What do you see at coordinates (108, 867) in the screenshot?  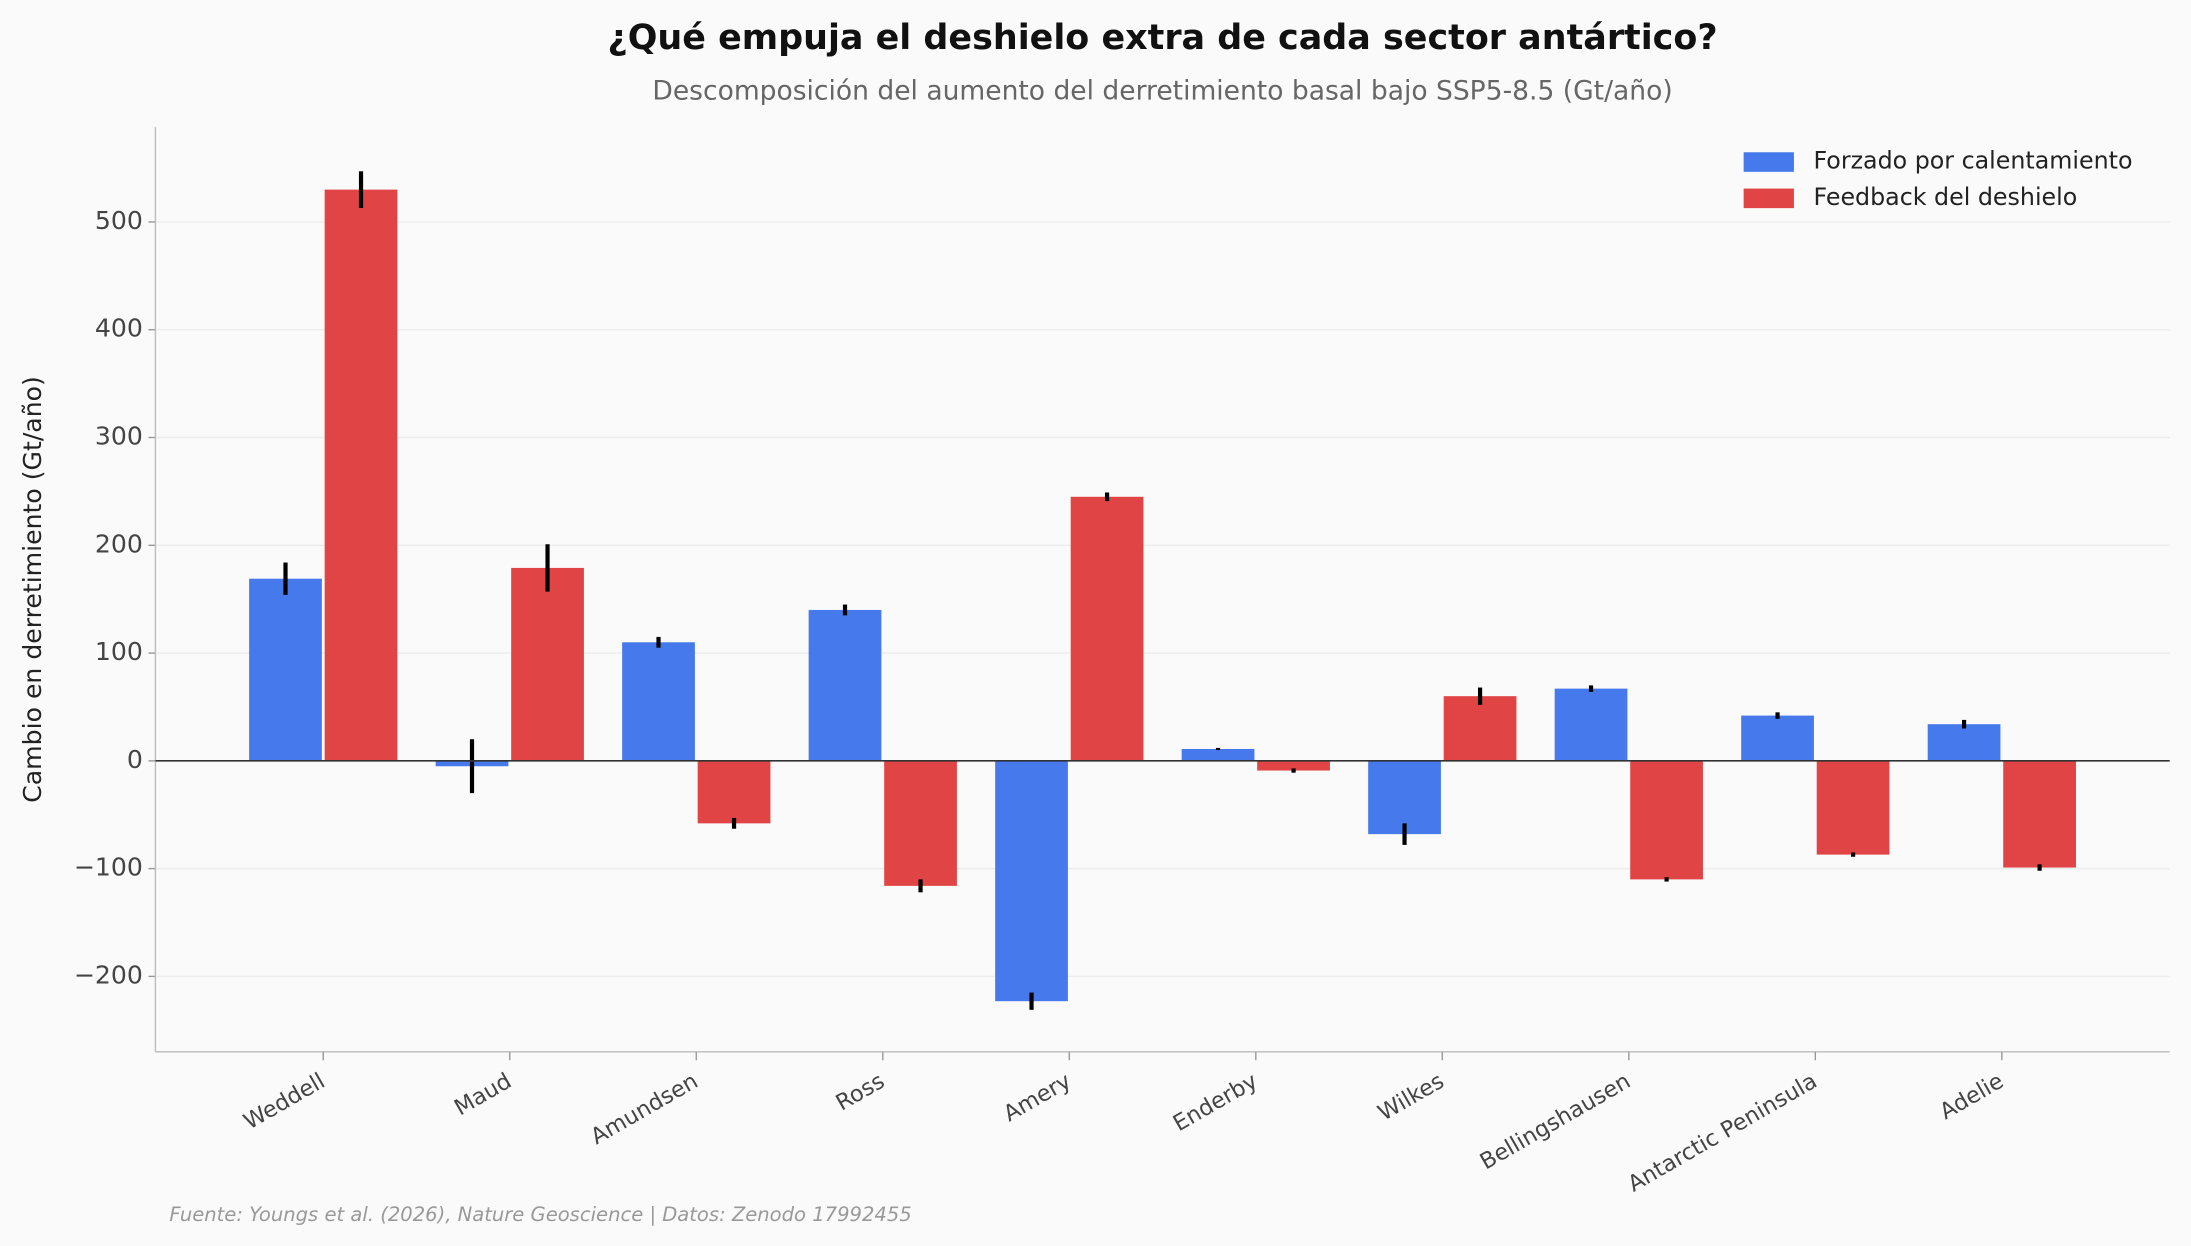 I see `y-tick-label: −100` at bounding box center [108, 867].